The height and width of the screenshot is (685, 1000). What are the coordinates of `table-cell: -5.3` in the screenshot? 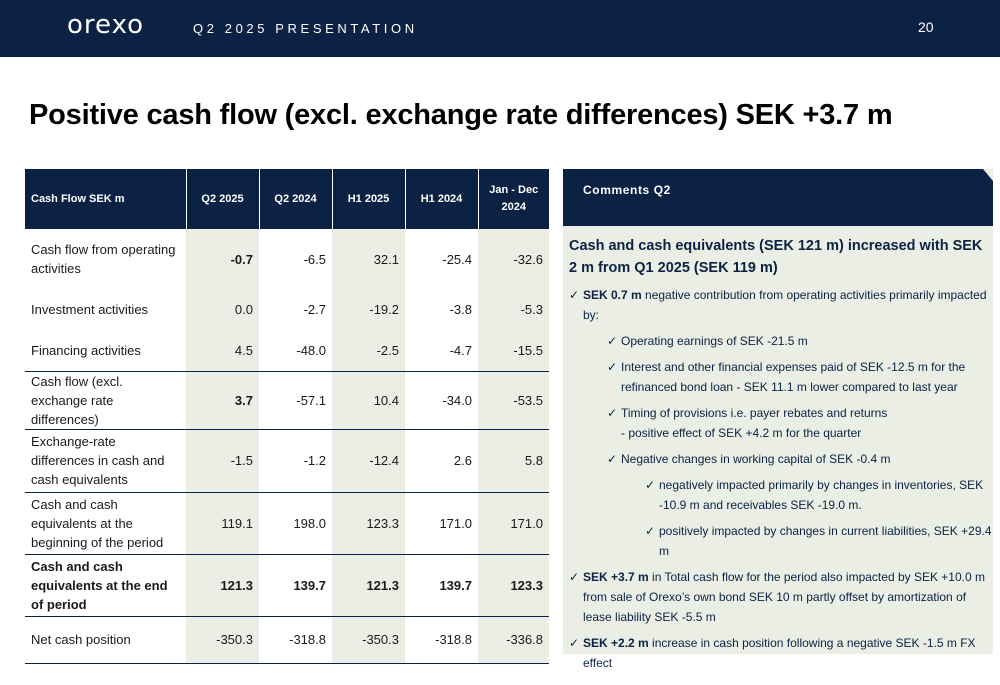 It's located at (513, 309).